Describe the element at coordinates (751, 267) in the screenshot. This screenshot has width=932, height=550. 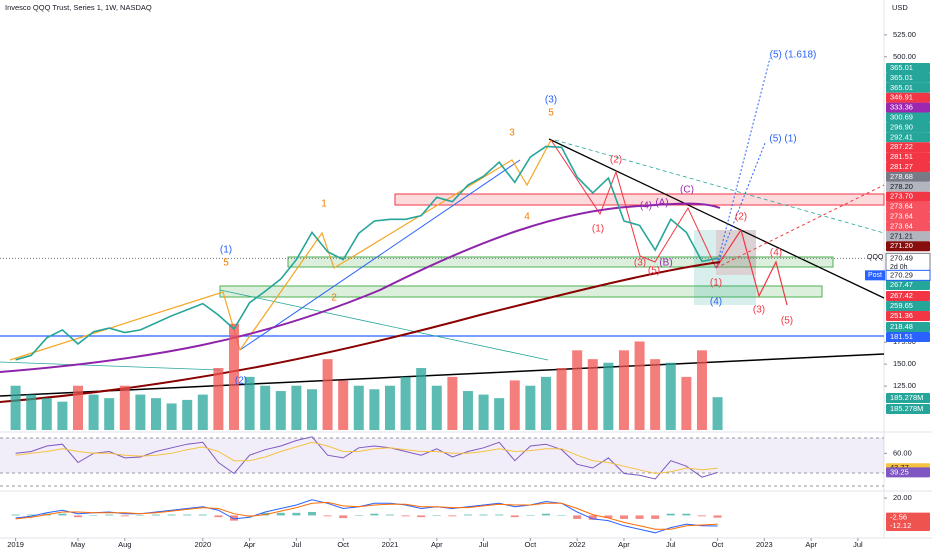
I see `projection-path` at that location.